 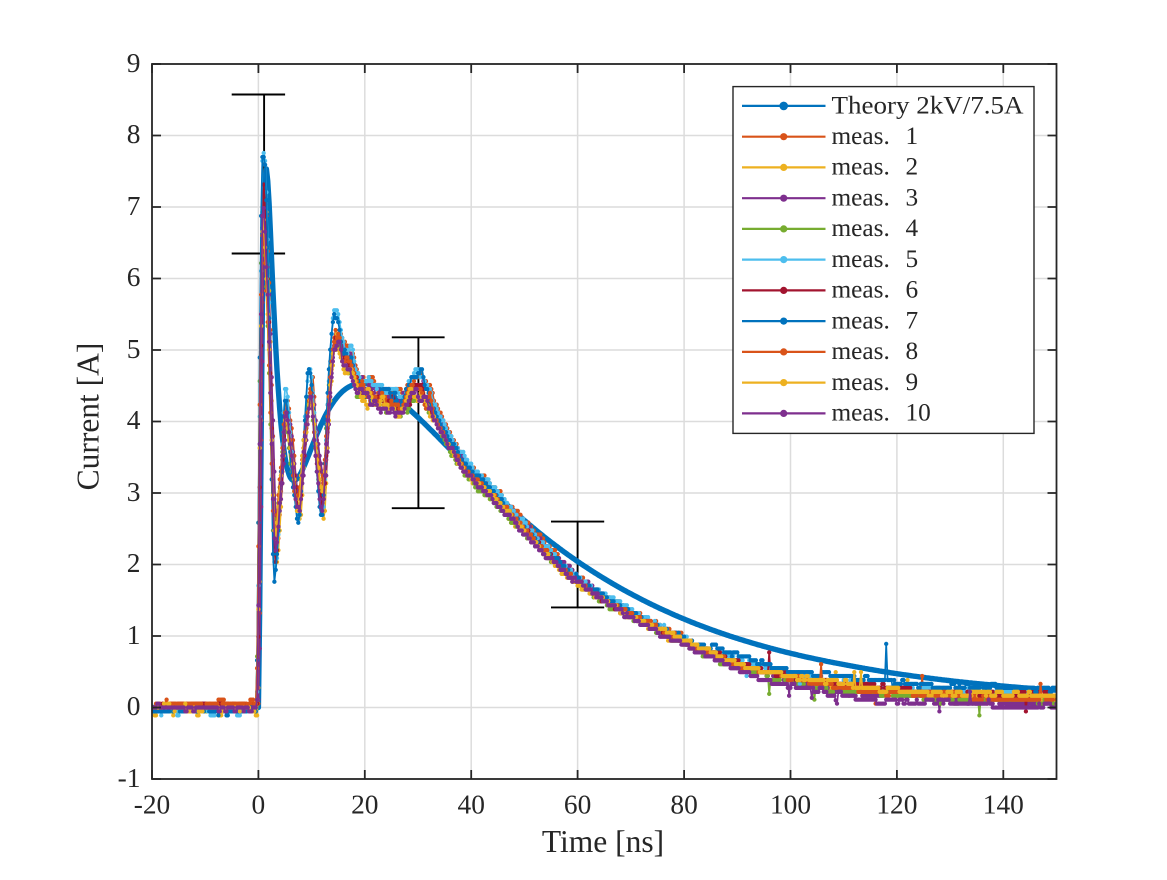 I want to click on svg-text: Theory 2kV/7.5A, so click(x=928, y=105).